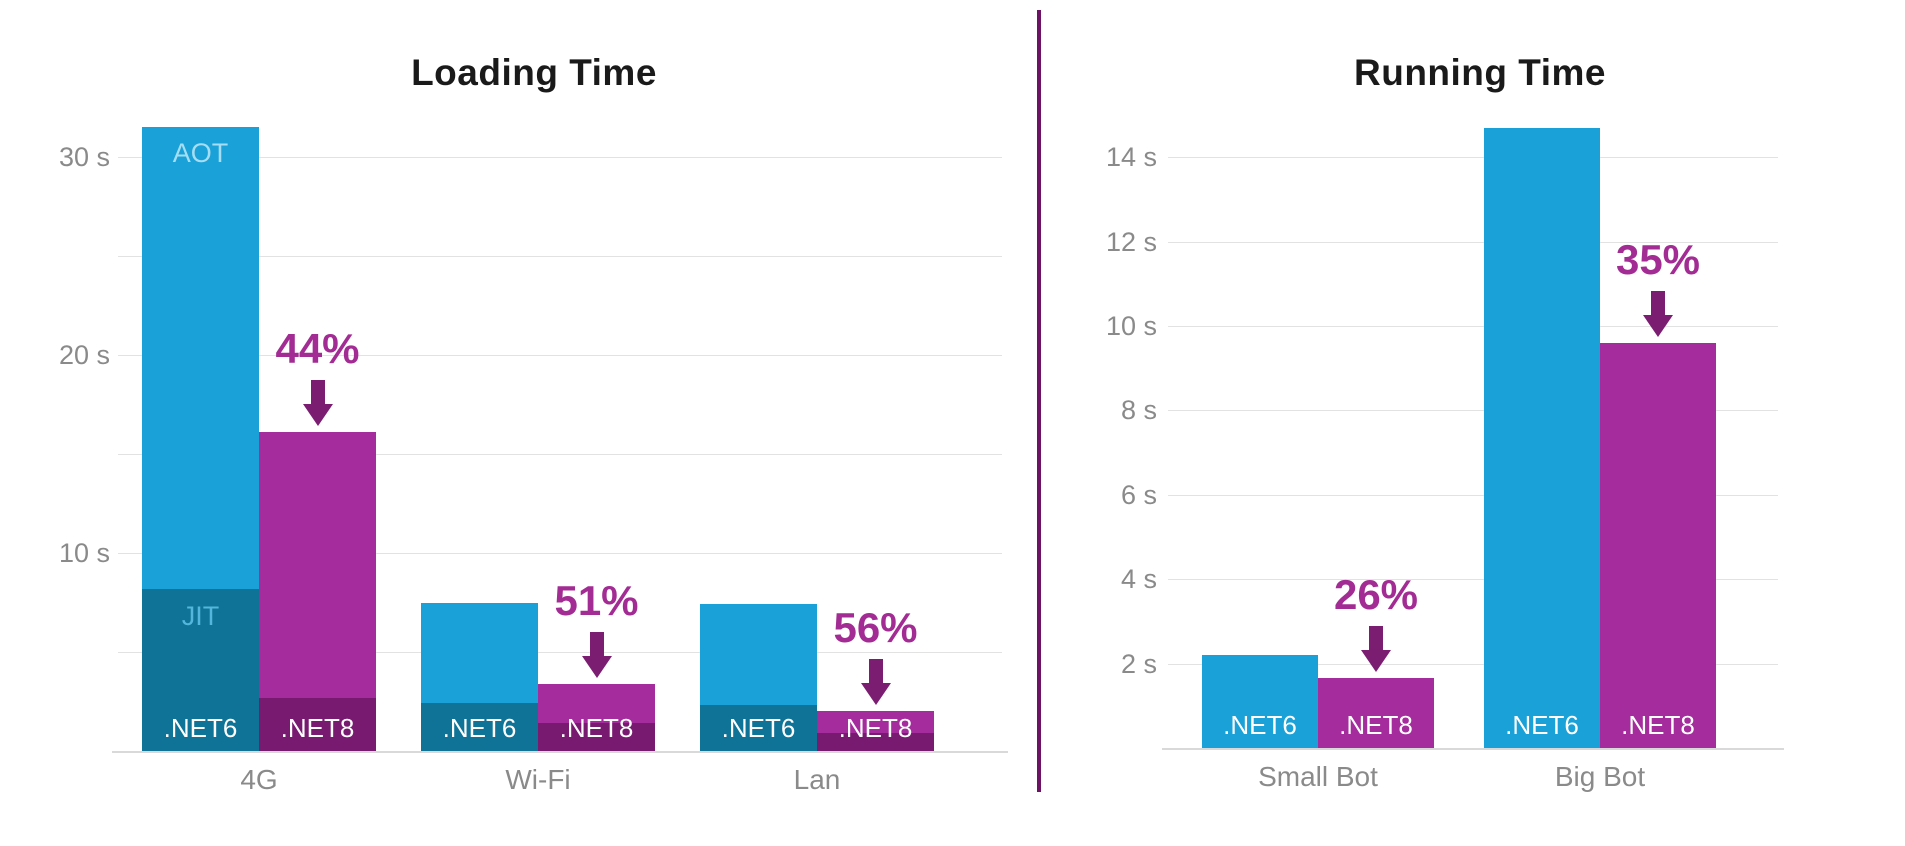 Image resolution: width=1905 pixels, height=846 pixels. I want to click on x-axis-category-label: Small Bot, so click(1318, 776).